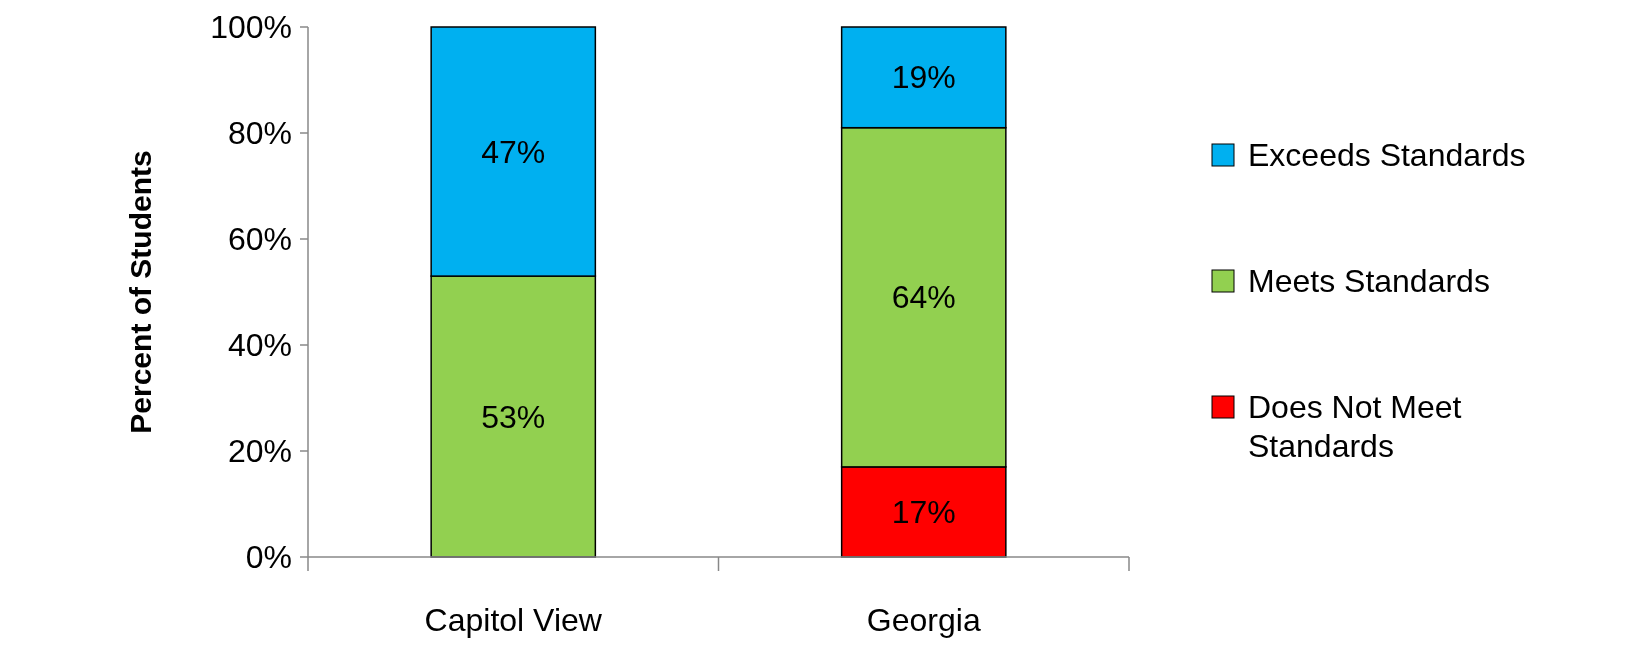 Image resolution: width=1646 pixels, height=655 pixels. What do you see at coordinates (513, 620) in the screenshot?
I see `x-tick-label: Capitol View` at bounding box center [513, 620].